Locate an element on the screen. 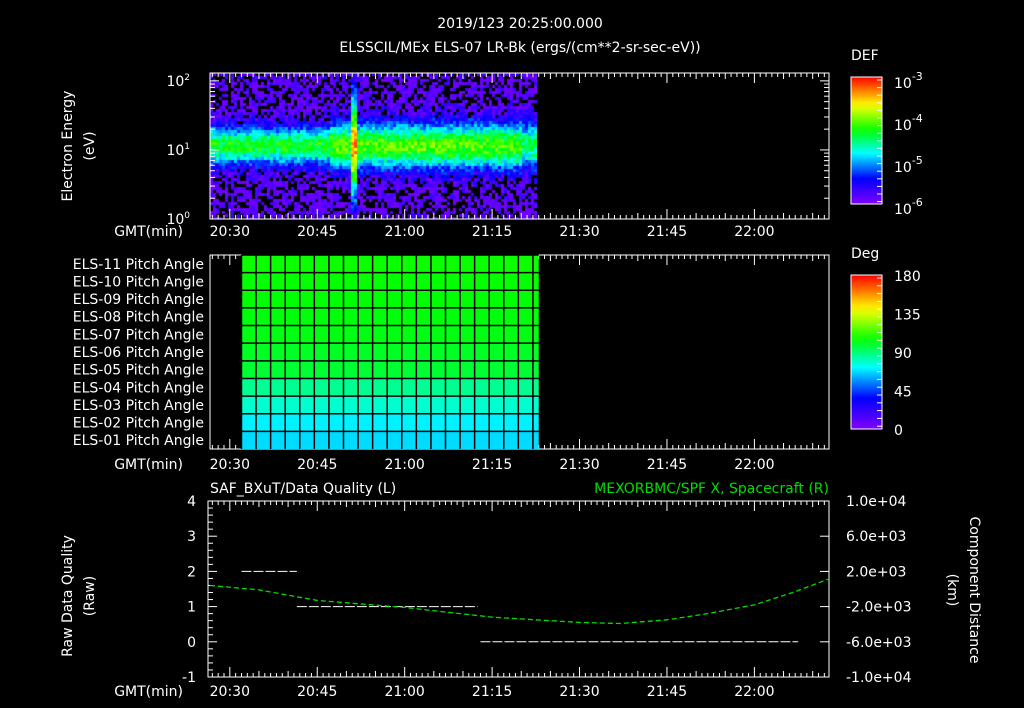 This screenshot has height=708, width=1024. quality-tick-label: -1 is located at coordinates (189, 678).